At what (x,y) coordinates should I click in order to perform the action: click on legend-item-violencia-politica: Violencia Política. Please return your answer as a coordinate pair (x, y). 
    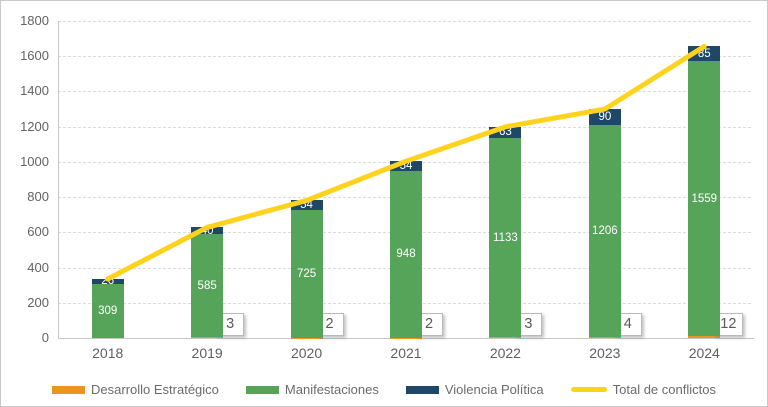
    Looking at the image, I should click on (474, 389).